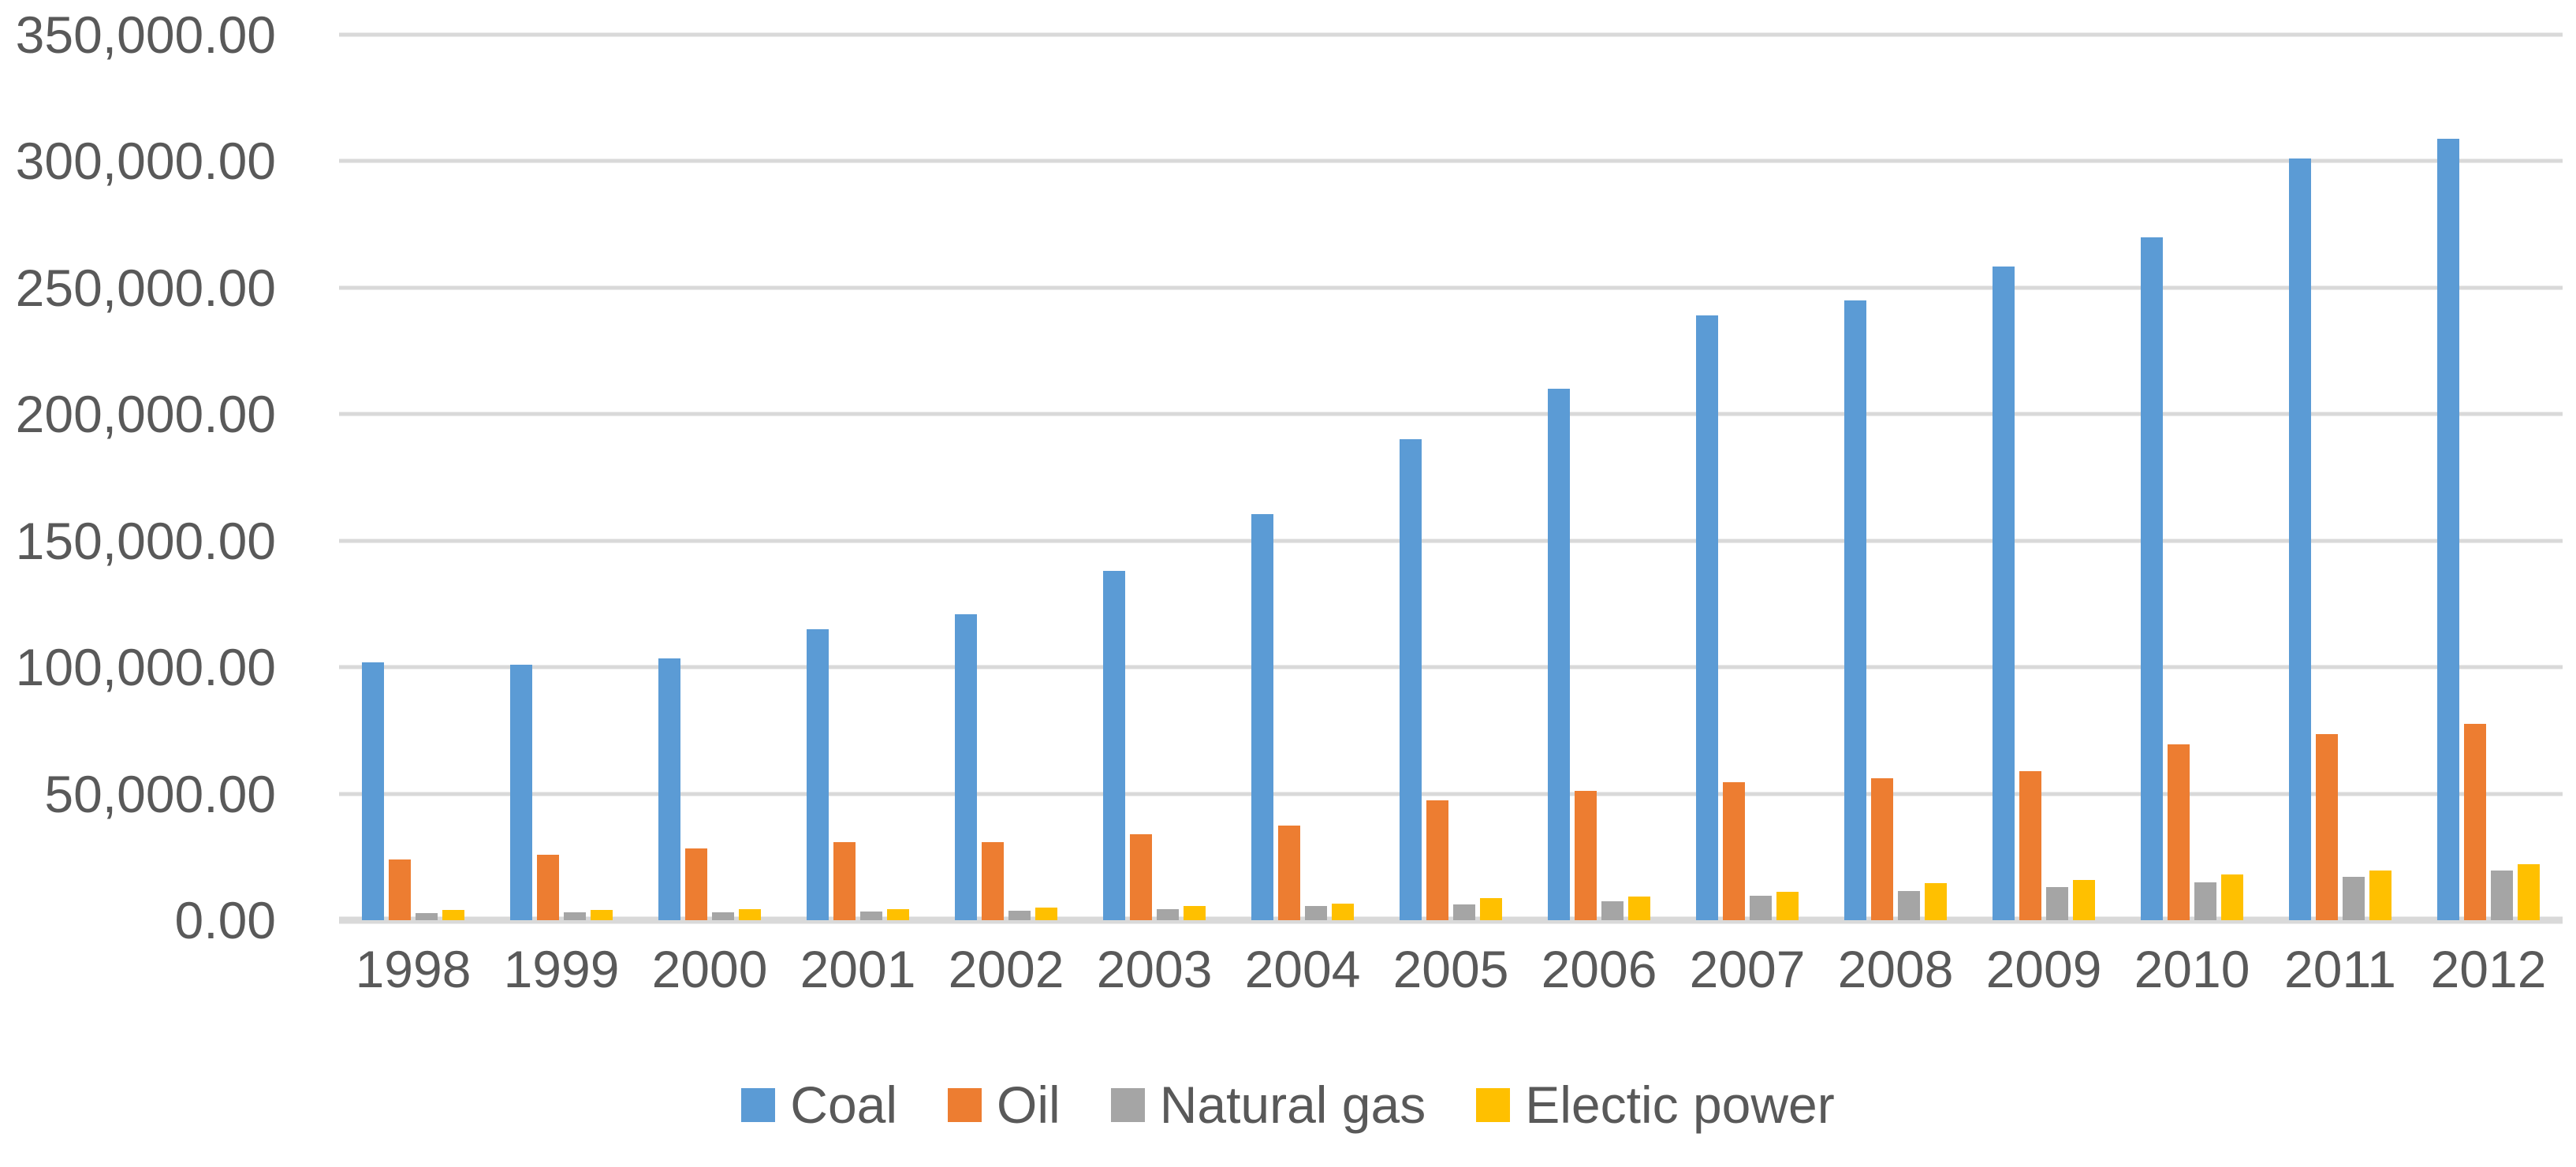 The image size is (2576, 1167). What do you see at coordinates (1491, 909) in the screenshot?
I see `bar-electic-power-2005` at bounding box center [1491, 909].